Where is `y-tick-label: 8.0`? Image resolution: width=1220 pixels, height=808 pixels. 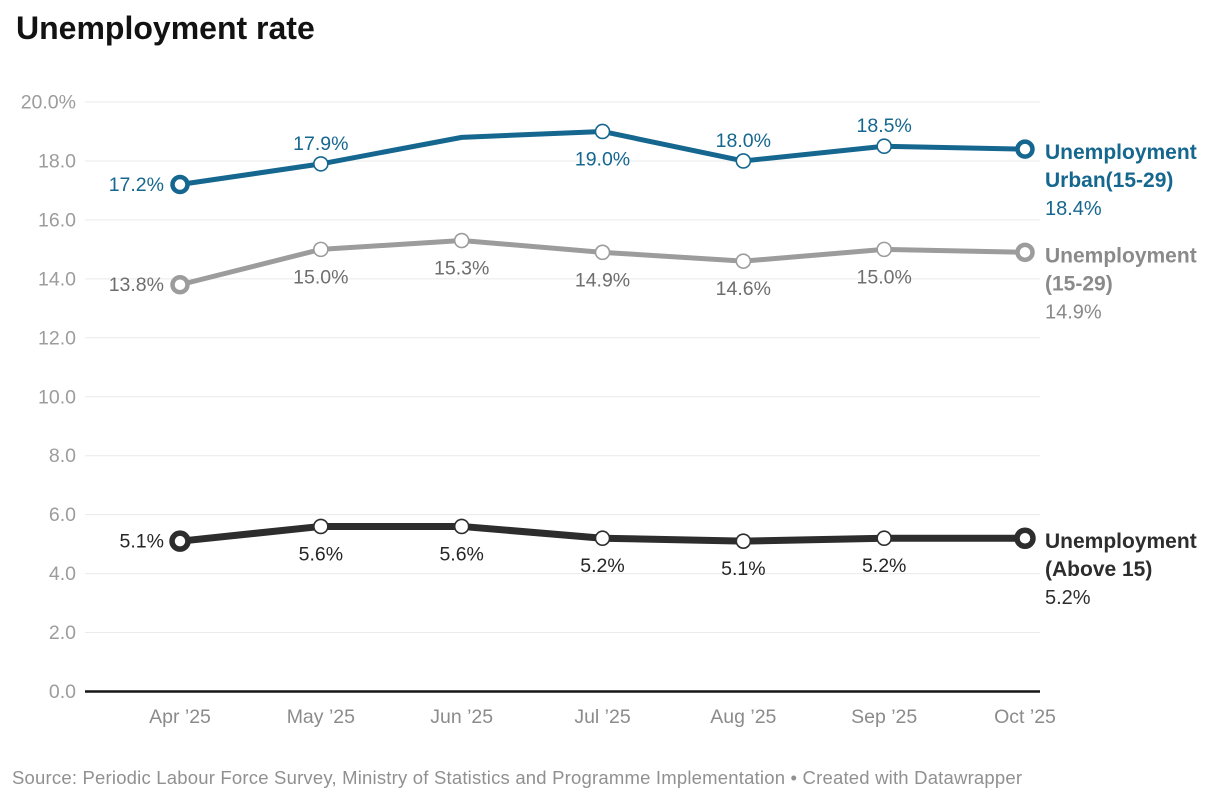 y-tick-label: 8.0 is located at coordinates (62, 456).